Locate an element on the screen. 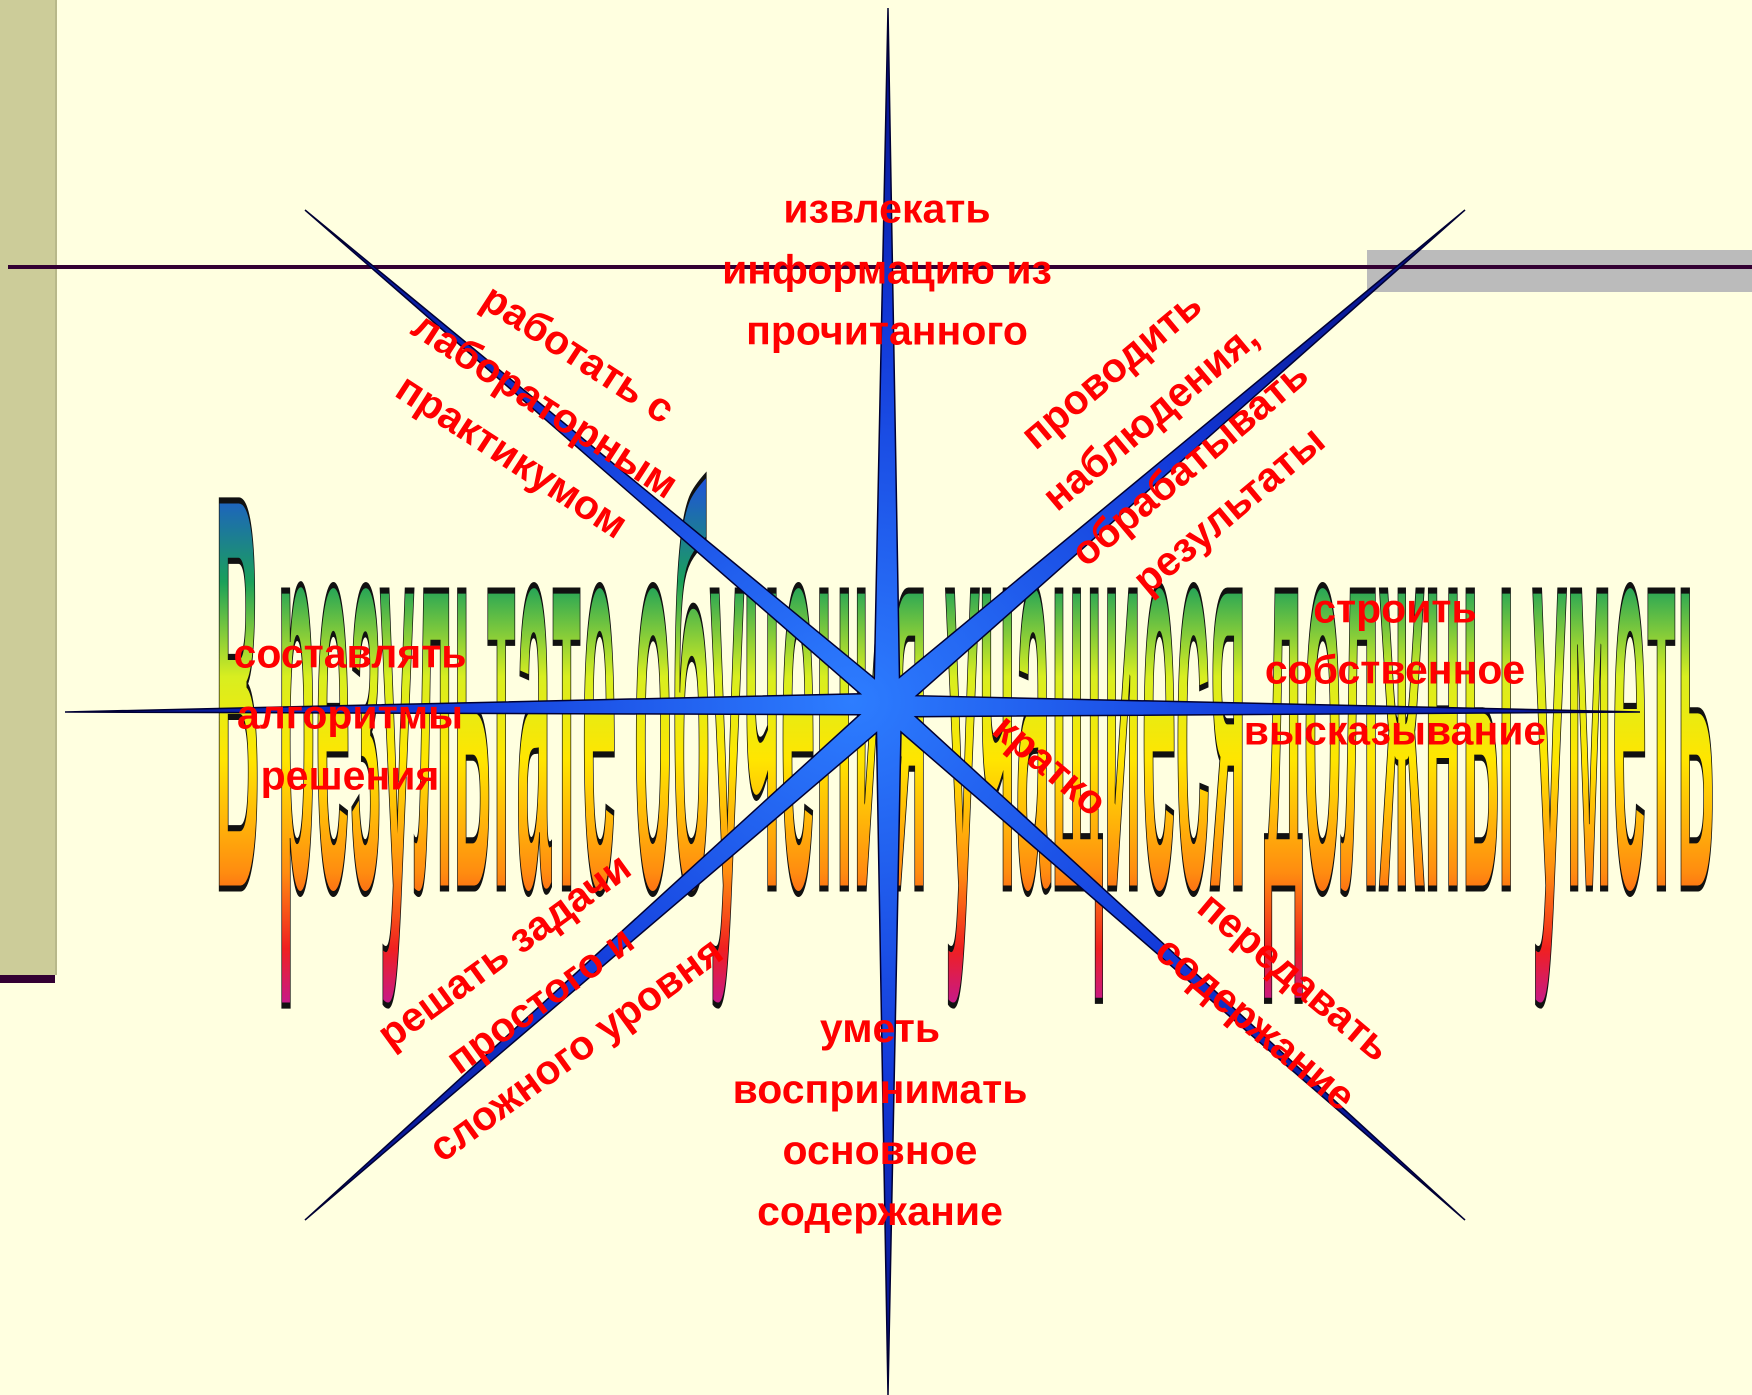  skill-label-extract-info: извлекать информацию из прочитанного is located at coordinates (887, 269).